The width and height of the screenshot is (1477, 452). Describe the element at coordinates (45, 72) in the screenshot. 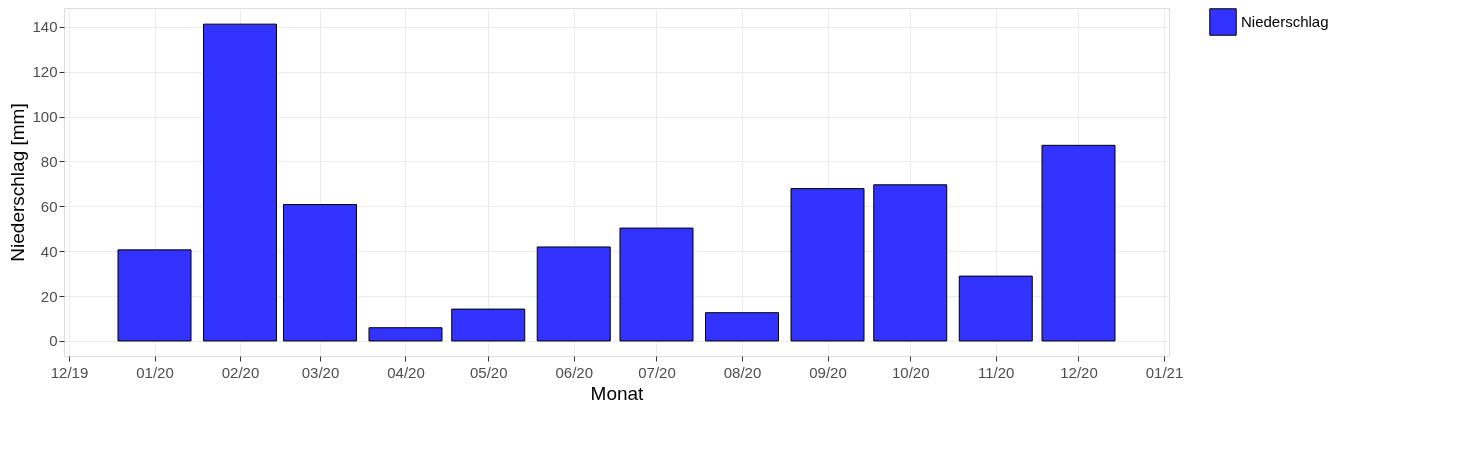

I see `y-tick-label: 120` at that location.